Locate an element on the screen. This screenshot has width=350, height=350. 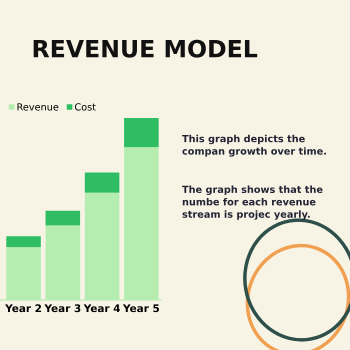
x-tick-label: Year 4 is located at coordinates (102, 308).